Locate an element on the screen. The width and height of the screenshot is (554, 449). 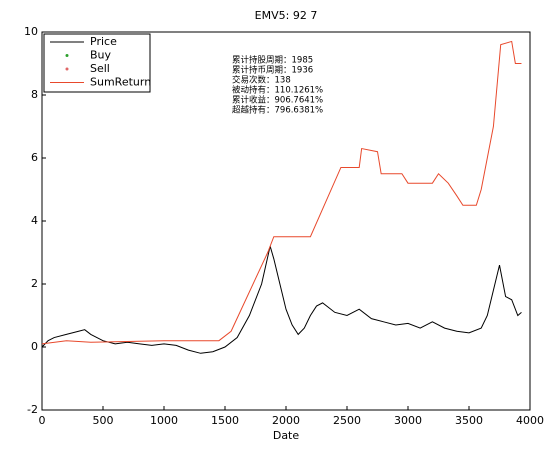
y-tick-label: 4 is located at coordinates (34, 220).